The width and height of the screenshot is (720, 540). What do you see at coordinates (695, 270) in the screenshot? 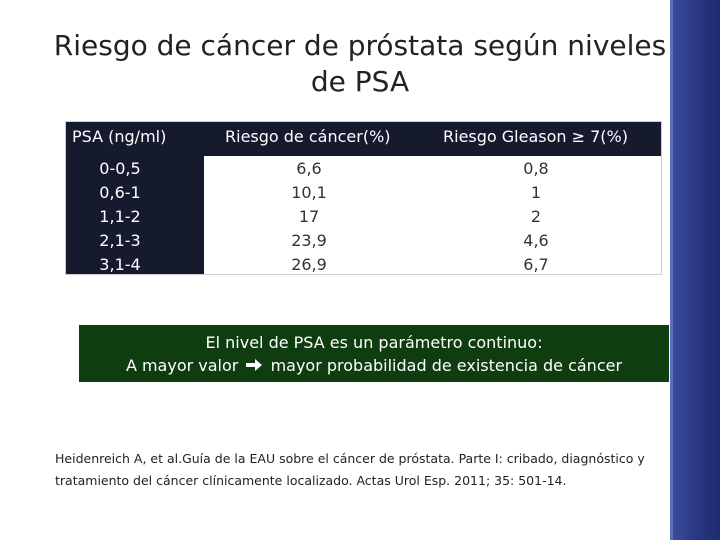
I see `decorative-side-bar` at bounding box center [695, 270].